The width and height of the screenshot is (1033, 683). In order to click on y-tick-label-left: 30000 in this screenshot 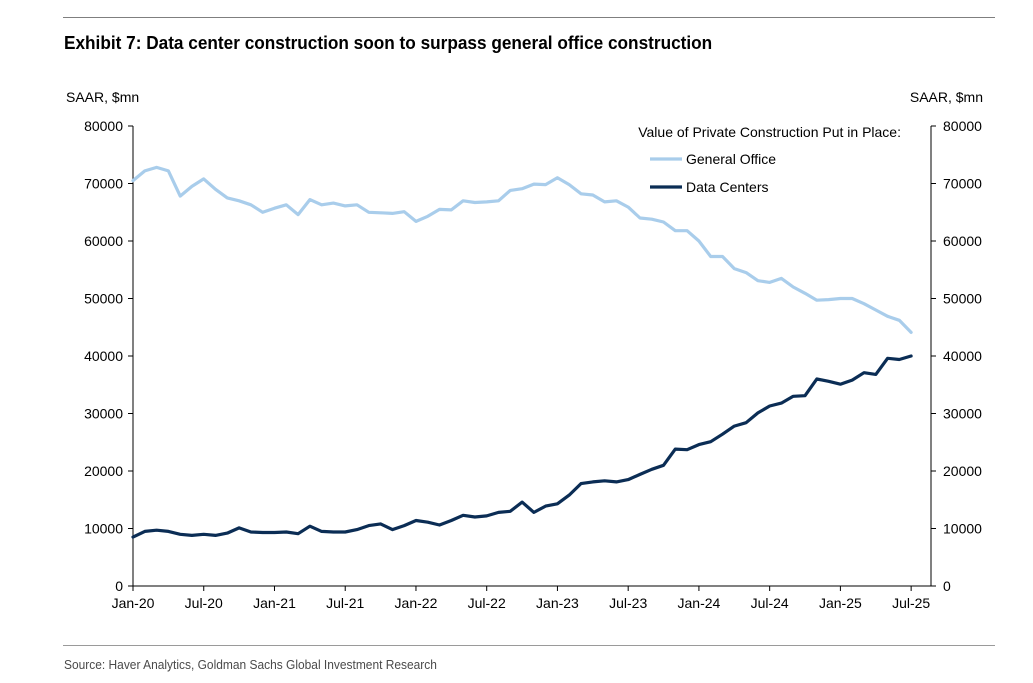, I will do `click(103, 414)`.